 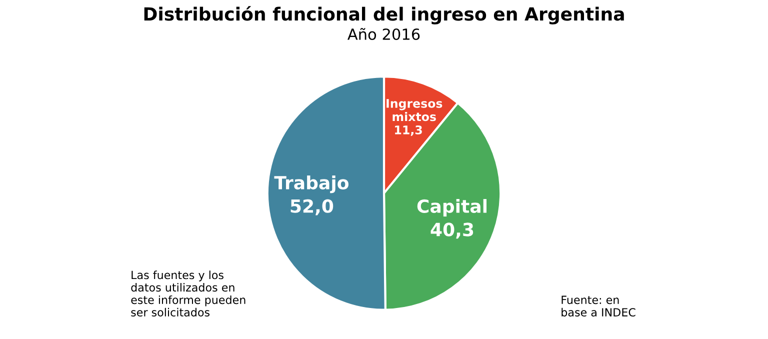 I want to click on slice-label: Ingresos mixtos, so click(x=414, y=110).